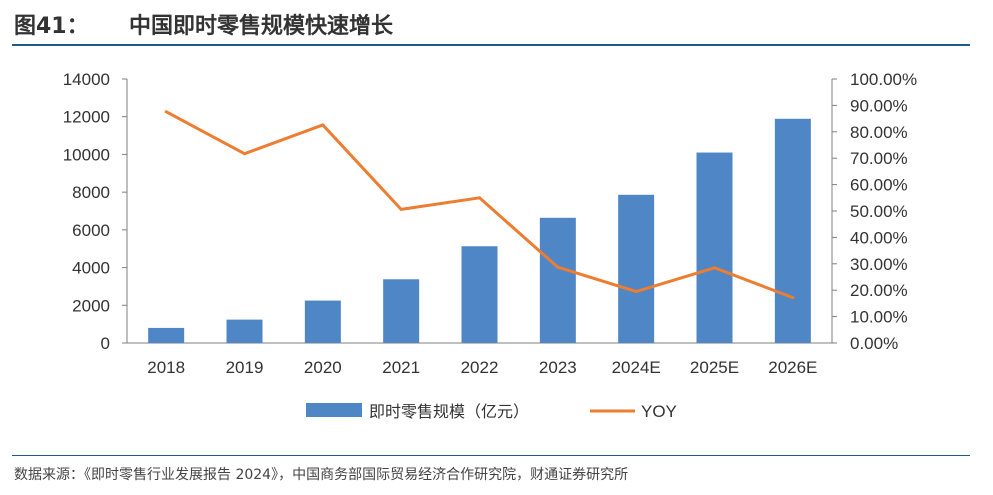 The width and height of the screenshot is (993, 495). I want to click on x-tick-label: 2019, so click(245, 367).